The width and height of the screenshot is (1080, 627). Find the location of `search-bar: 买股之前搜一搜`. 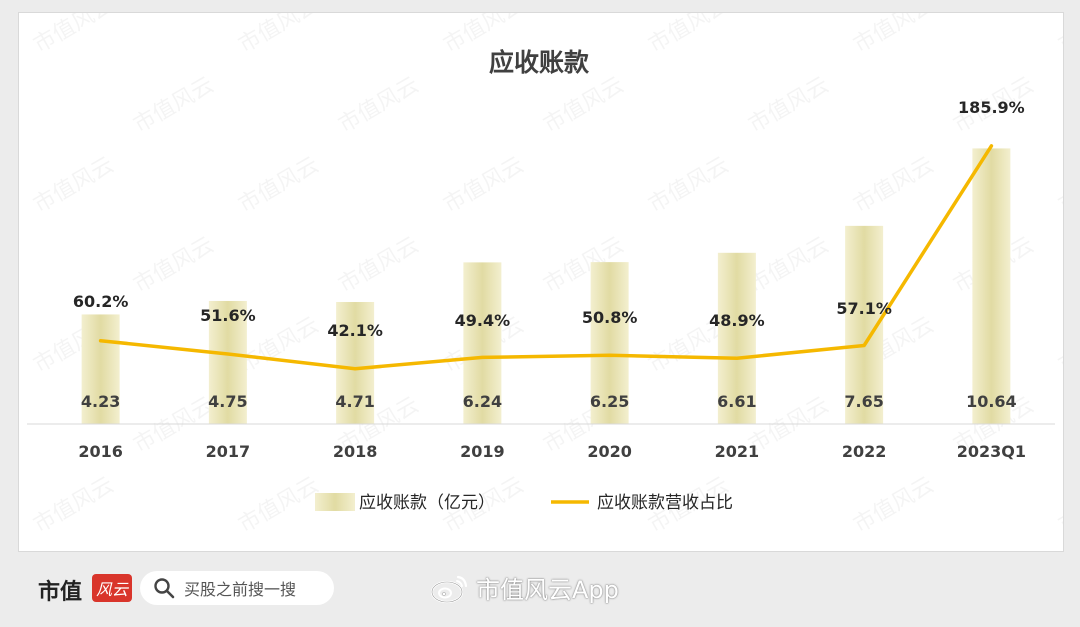

search-bar: 买股之前搜一搜 is located at coordinates (237, 588).